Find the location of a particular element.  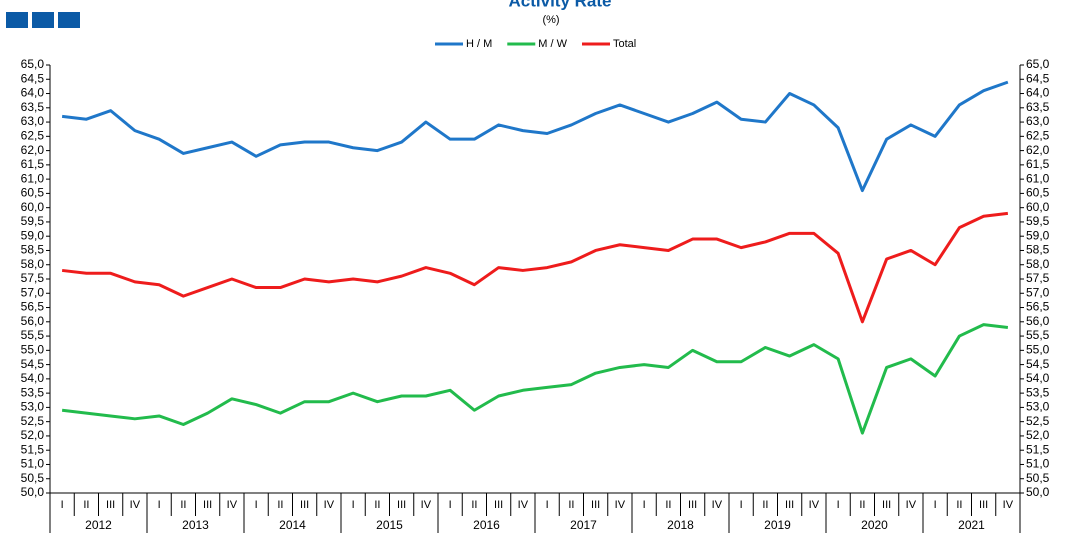

year-label: 2017 is located at coordinates (583, 525).